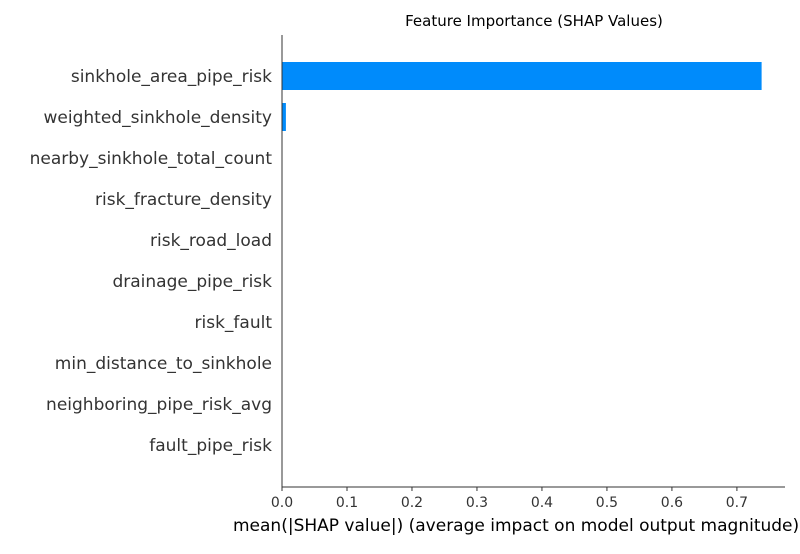  Describe the element at coordinates (607, 503) in the screenshot. I see `x-tick-label: 0.5` at that location.